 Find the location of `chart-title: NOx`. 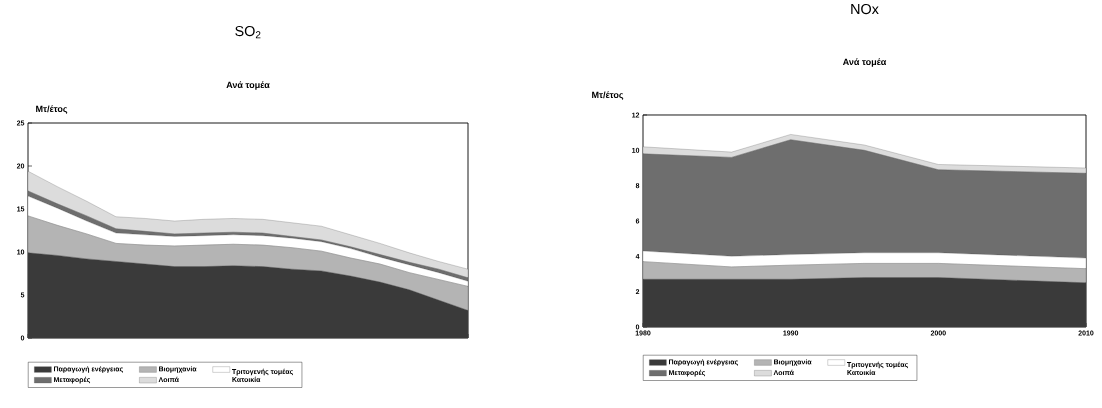

chart-title: NOx is located at coordinates (865, 9).